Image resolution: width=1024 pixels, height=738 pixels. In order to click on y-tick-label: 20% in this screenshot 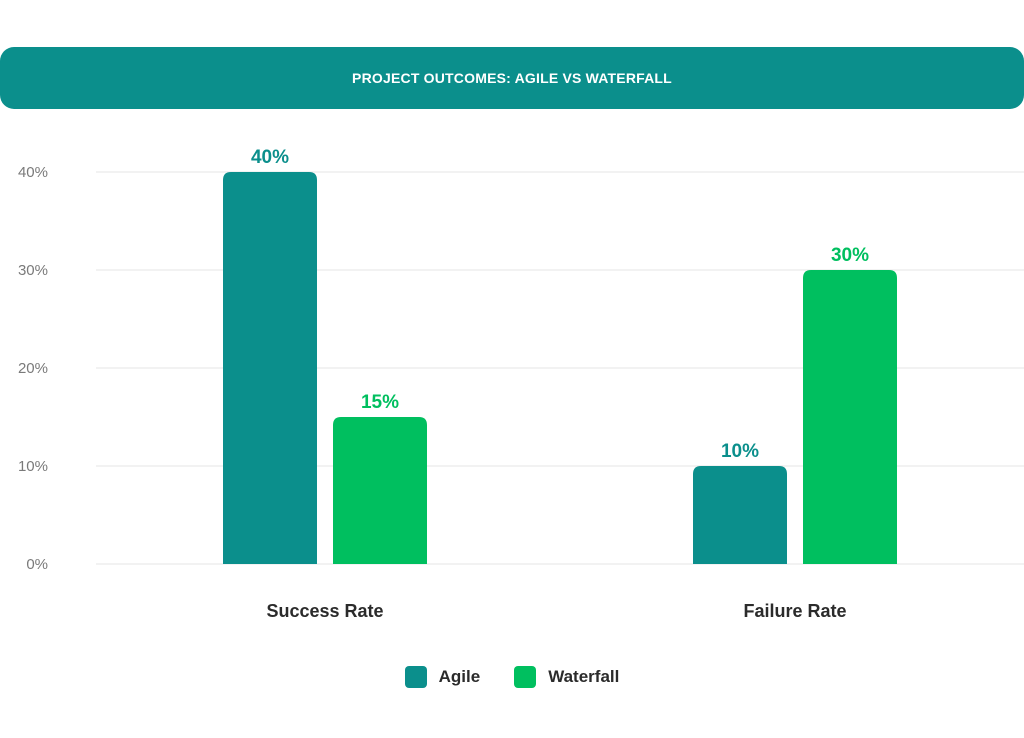, I will do `click(33, 368)`.